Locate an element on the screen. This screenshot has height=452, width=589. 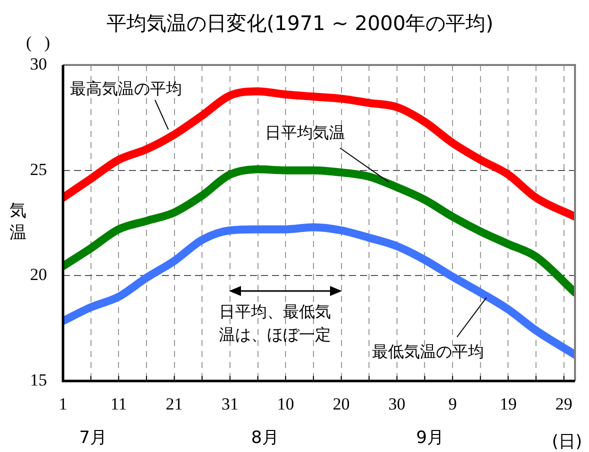
series-label: 最高気温の平均 is located at coordinates (126, 88).